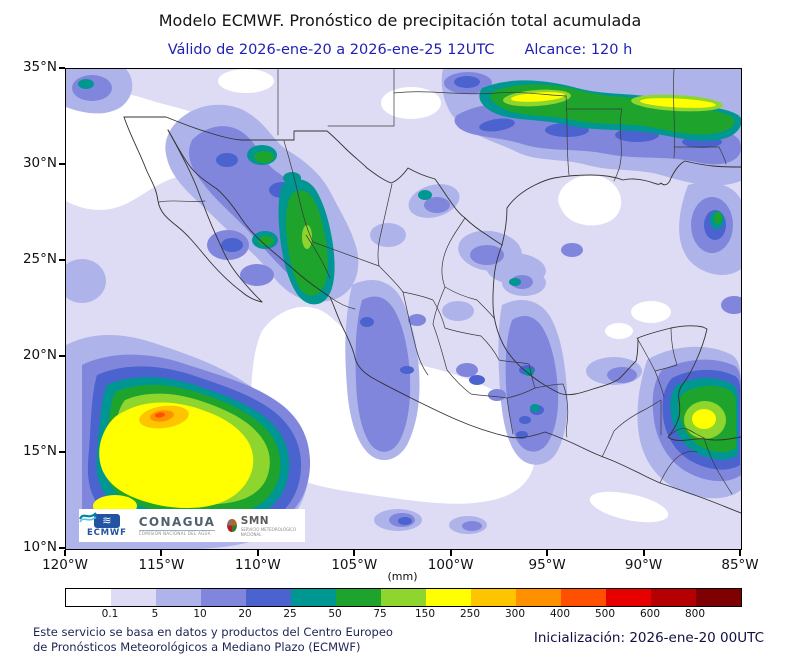  Describe the element at coordinates (470, 614) in the screenshot. I see `legend-tick-label: 250` at that location.